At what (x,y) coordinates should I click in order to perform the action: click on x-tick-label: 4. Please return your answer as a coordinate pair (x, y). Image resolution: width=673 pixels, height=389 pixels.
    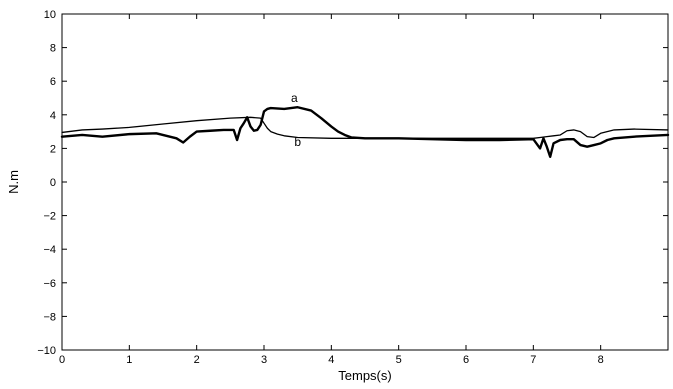
    Looking at the image, I should click on (331, 360).